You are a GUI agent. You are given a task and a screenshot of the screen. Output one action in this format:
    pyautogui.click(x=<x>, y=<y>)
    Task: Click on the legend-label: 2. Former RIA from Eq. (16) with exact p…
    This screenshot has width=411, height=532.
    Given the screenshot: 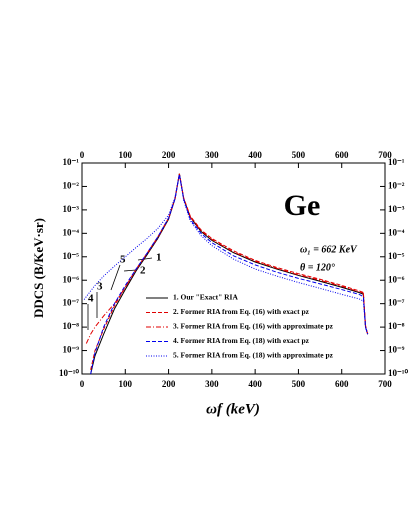 What is the action you would take?
    pyautogui.click(x=241, y=311)
    